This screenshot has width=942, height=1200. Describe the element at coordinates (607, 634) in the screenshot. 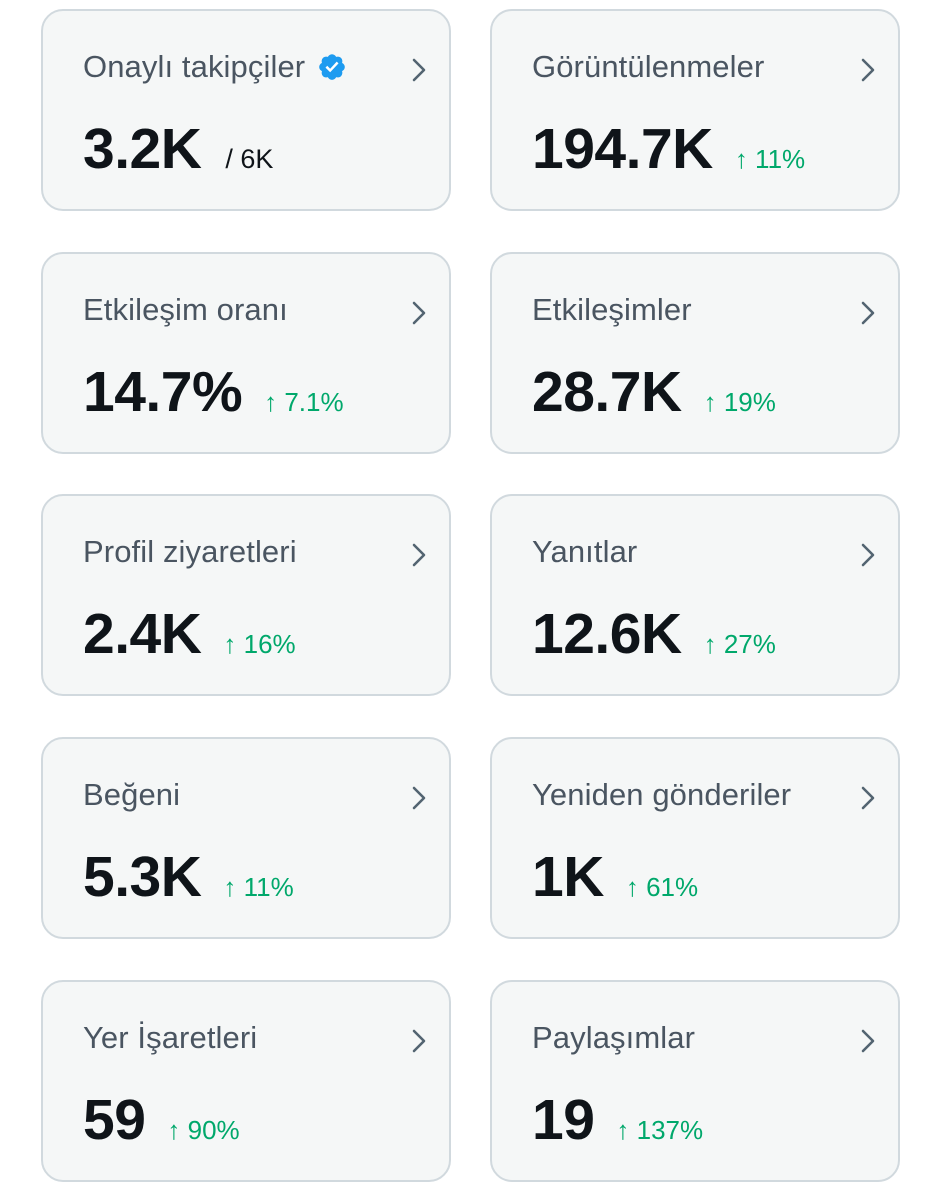

I see `card-value: 12.6K` at that location.